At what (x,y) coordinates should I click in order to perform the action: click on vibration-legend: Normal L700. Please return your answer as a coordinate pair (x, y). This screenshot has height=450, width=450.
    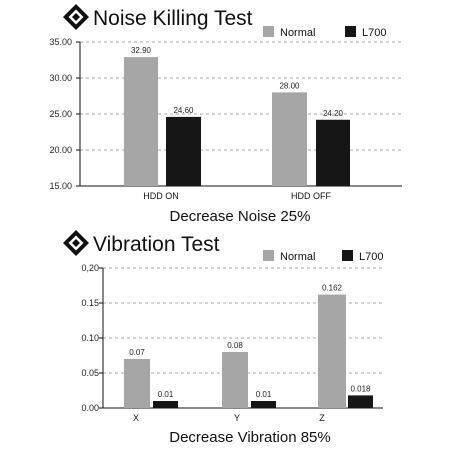
    Looking at the image, I should click on (323, 256).